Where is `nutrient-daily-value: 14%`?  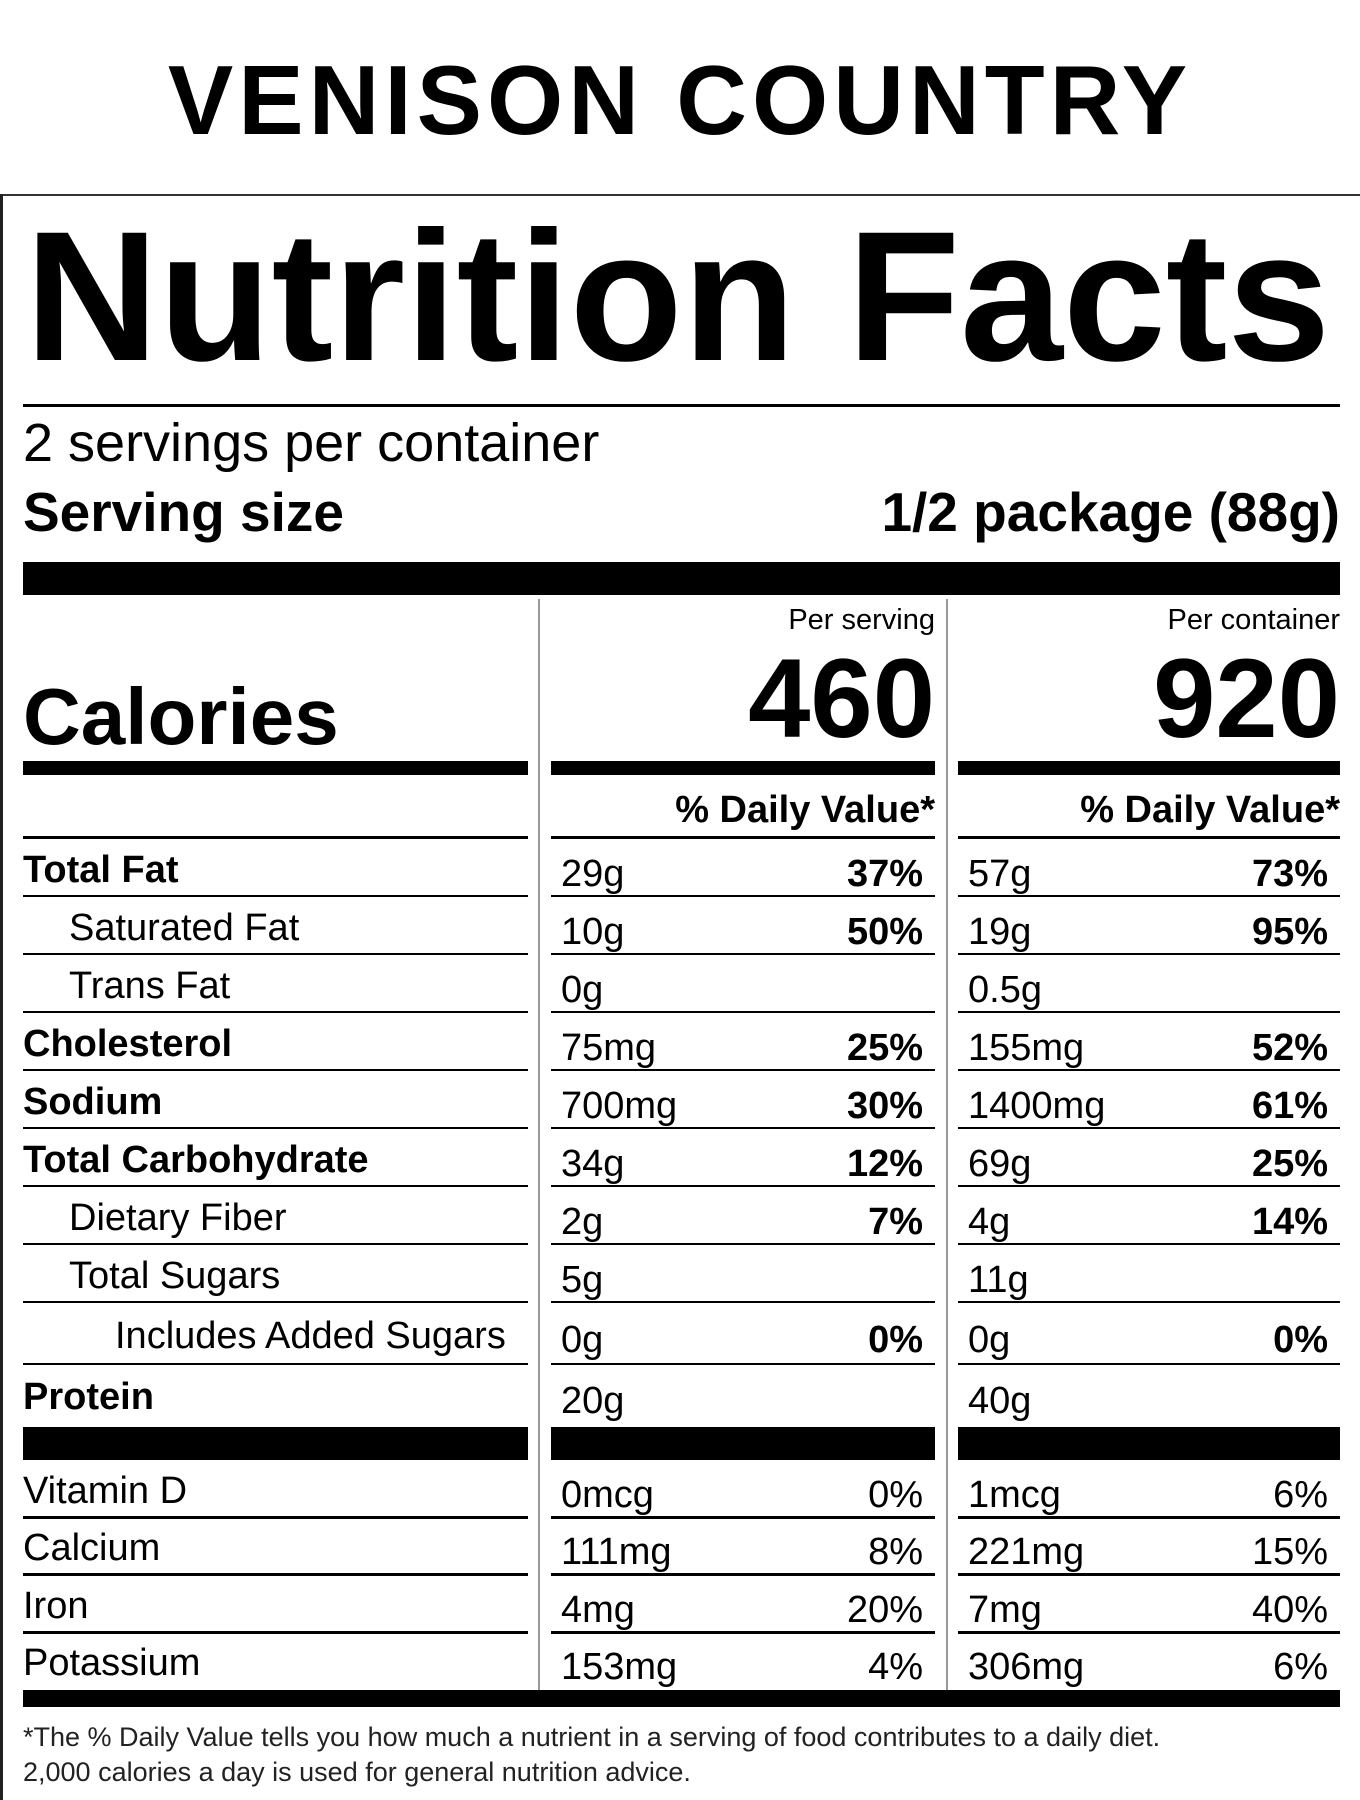 nutrient-daily-value: 14% is located at coordinates (1289, 1222).